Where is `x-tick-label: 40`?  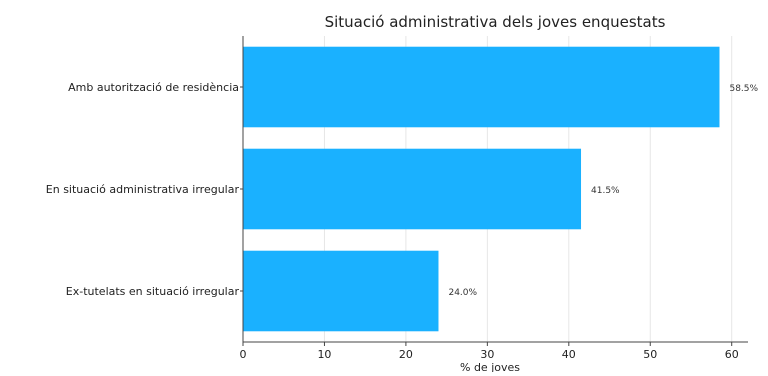
x-tick-label: 40 is located at coordinates (569, 354).